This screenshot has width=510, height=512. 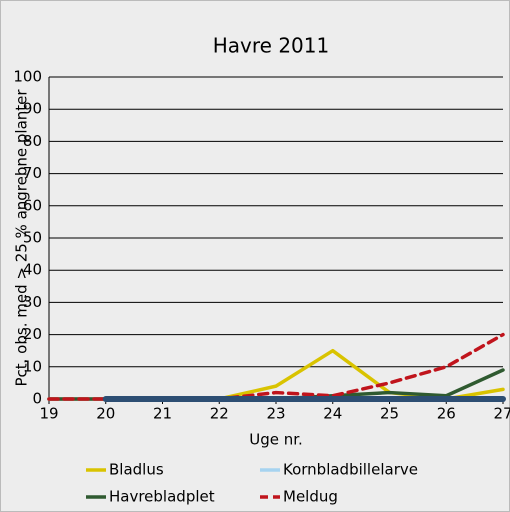 What do you see at coordinates (32, 173) in the screenshot?
I see `y-tick-label: 70` at bounding box center [32, 173].